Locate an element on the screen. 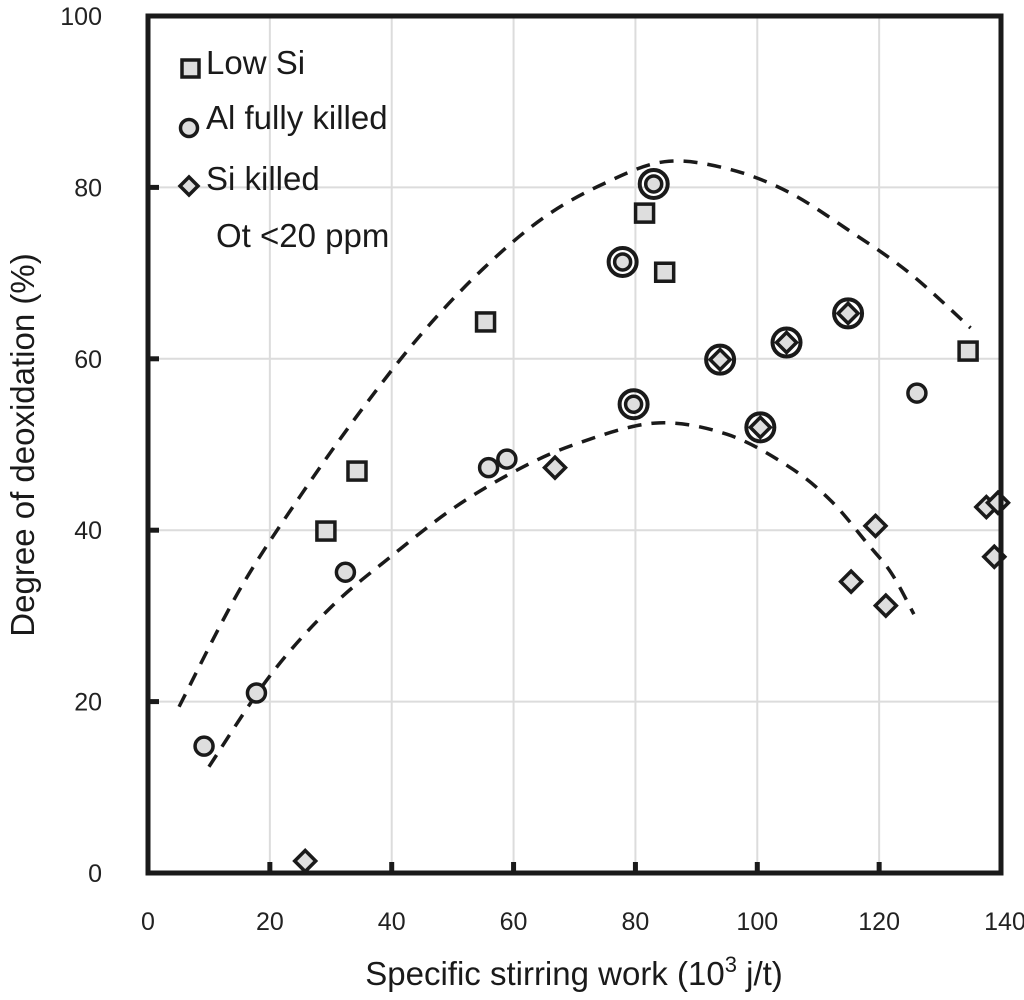 Image resolution: width=1024 pixels, height=1000 pixels. legend-label-low-si: Low Si is located at coordinates (255, 62).